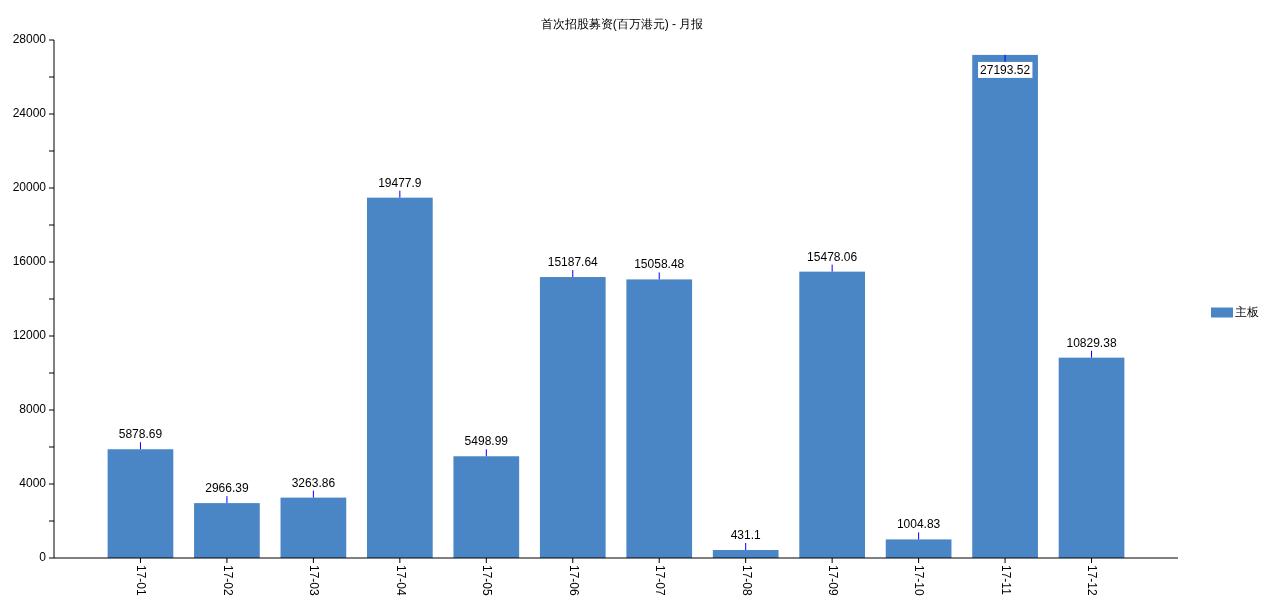 The image size is (1273, 613). Describe the element at coordinates (29, 187) in the screenshot. I see `y-tick-label: 20000` at that location.